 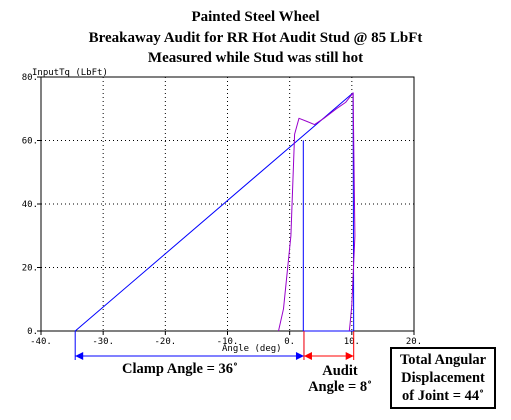 I want to click on x-tick-label: -10., so click(x=228, y=342).